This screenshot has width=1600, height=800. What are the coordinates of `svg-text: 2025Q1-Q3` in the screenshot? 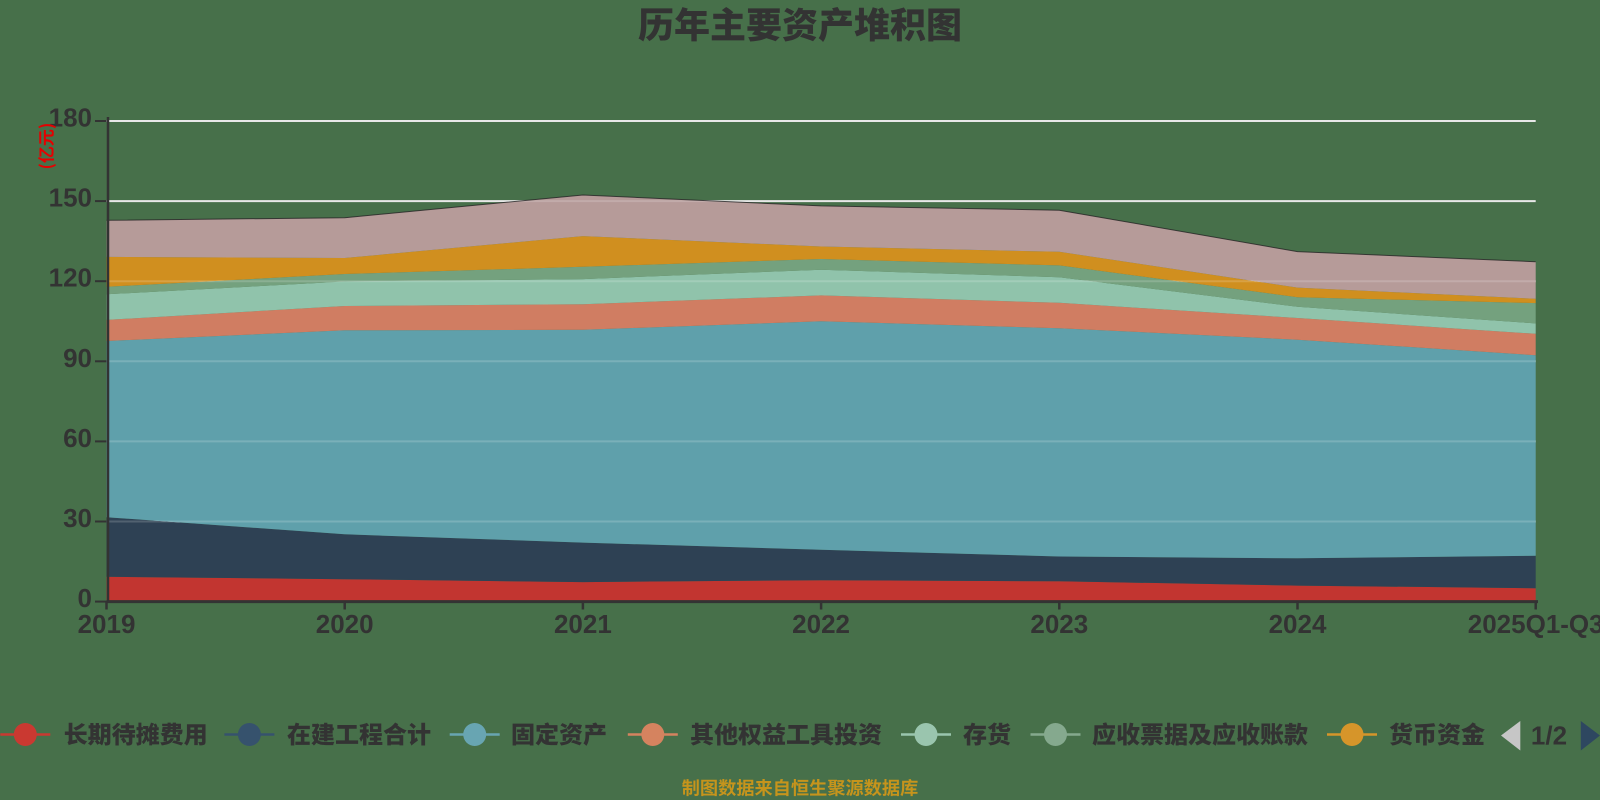 It's located at (1534, 624).